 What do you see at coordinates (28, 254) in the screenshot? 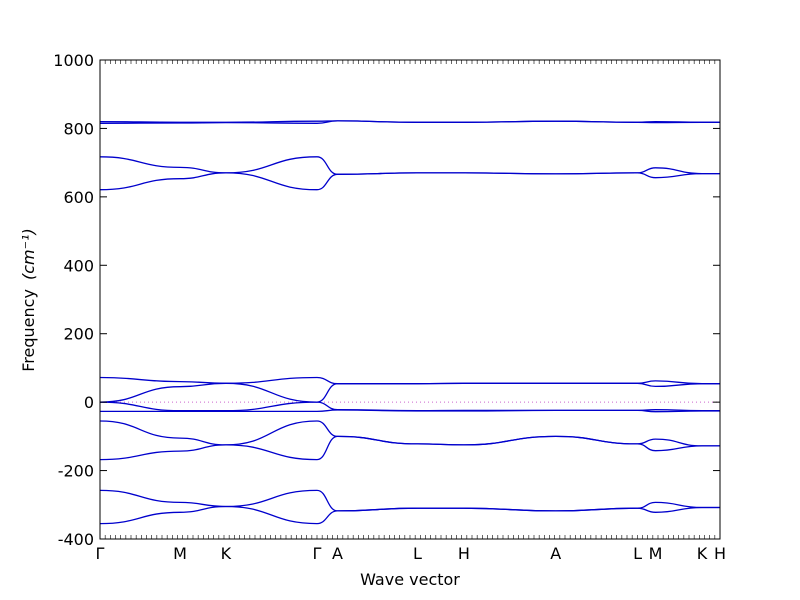
I see `y-axis-label-unit: (cm⁻¹)` at bounding box center [28, 254].